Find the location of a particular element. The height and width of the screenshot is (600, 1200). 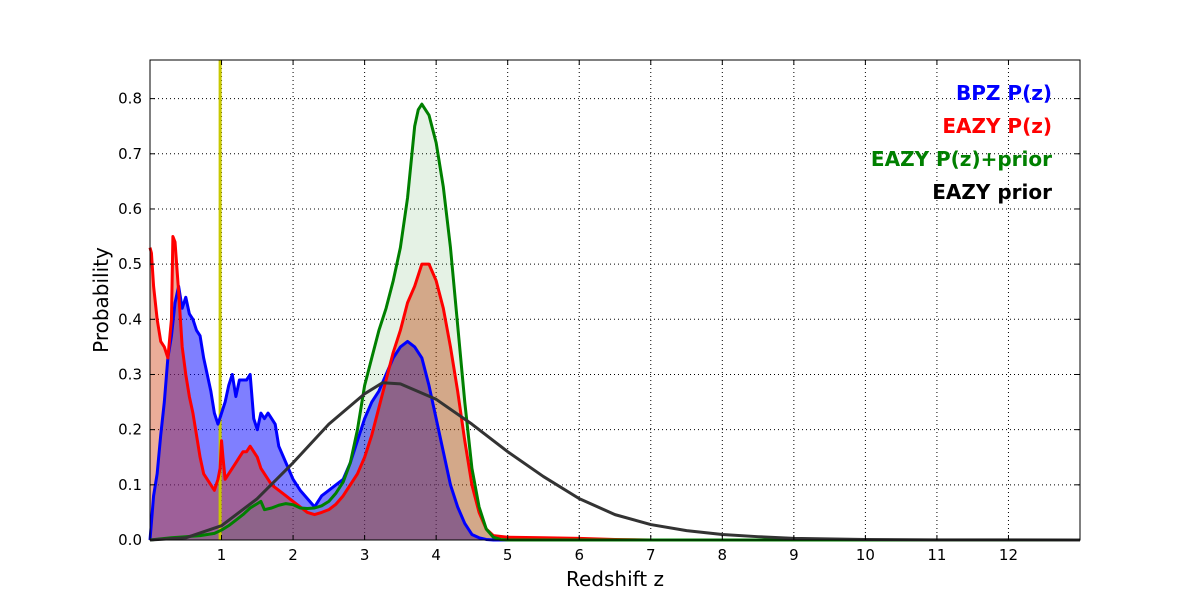

y-tick-label: 0.2 is located at coordinates (130, 430).